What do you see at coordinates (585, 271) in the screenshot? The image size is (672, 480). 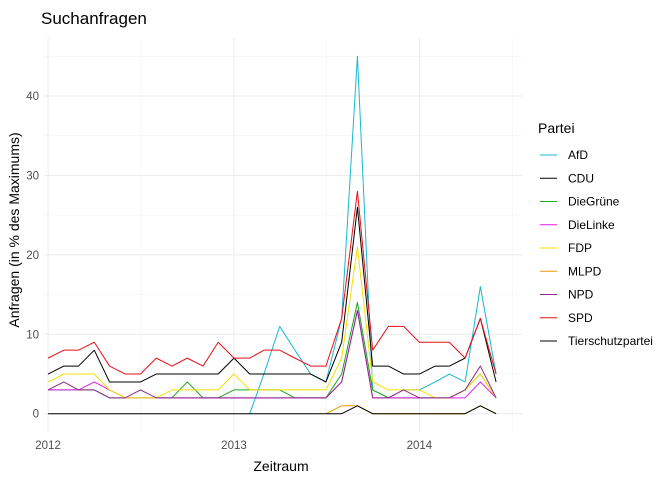 I see `legend-label-mlpd: MLPD` at bounding box center [585, 271].